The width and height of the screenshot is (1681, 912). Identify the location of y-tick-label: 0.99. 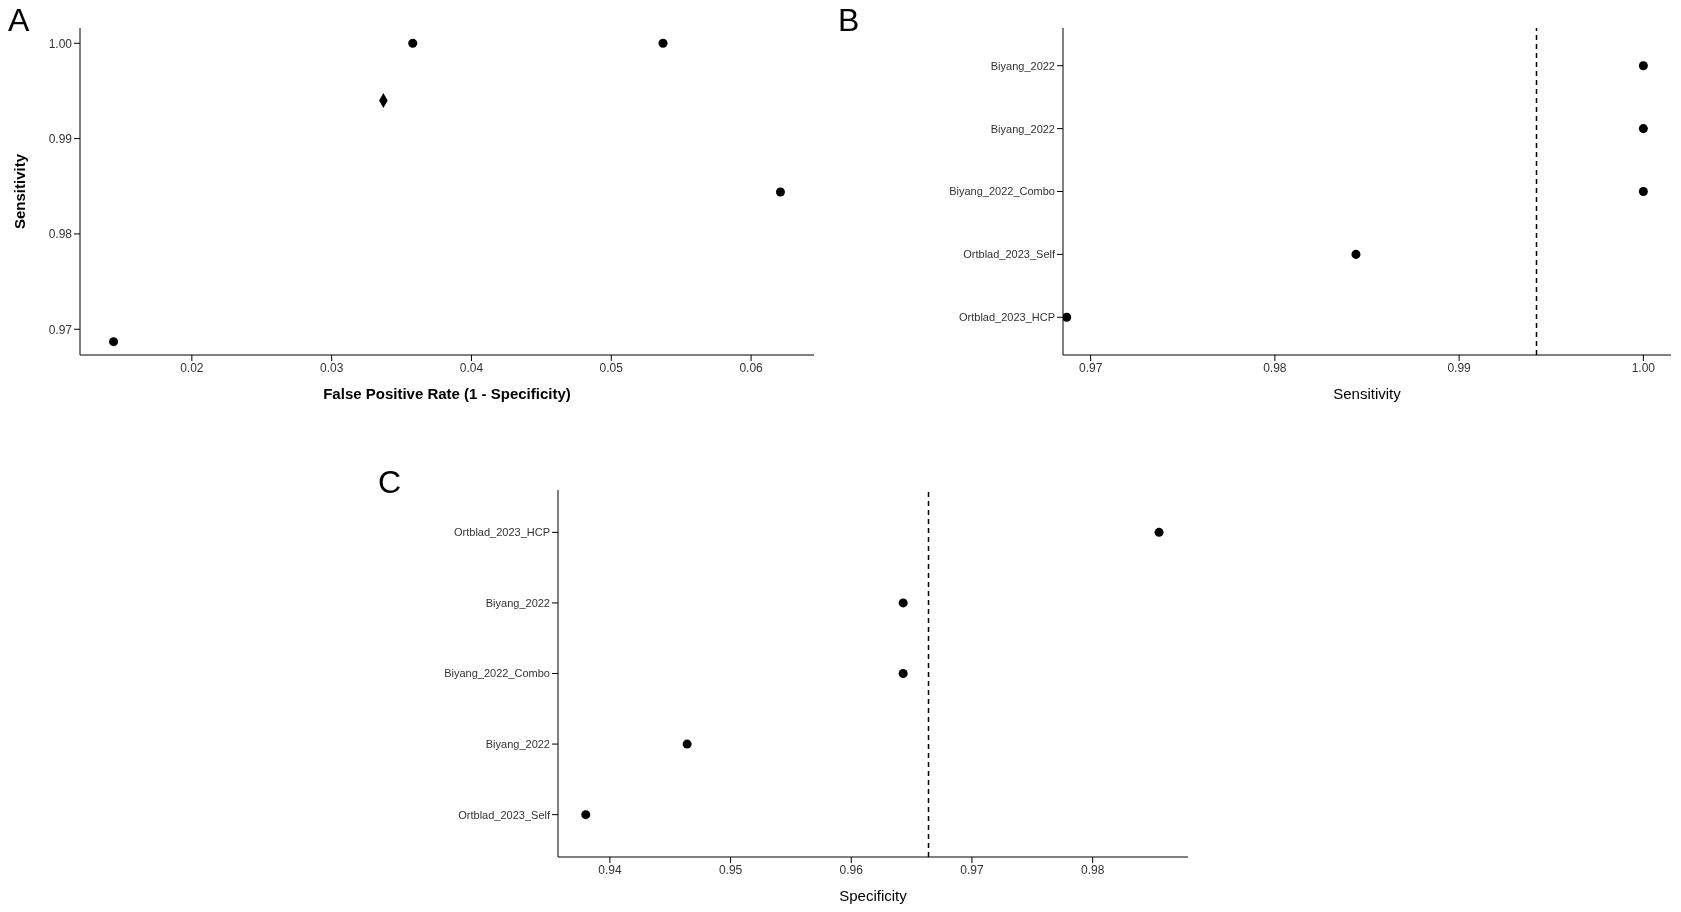
(60, 138).